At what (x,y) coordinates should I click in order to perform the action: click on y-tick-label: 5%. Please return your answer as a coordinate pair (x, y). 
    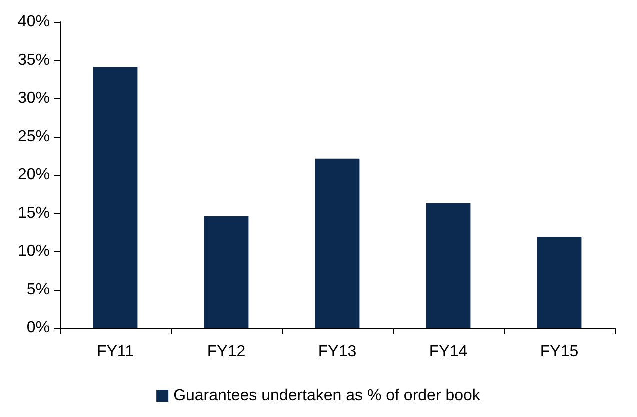
    Looking at the image, I should click on (38, 289).